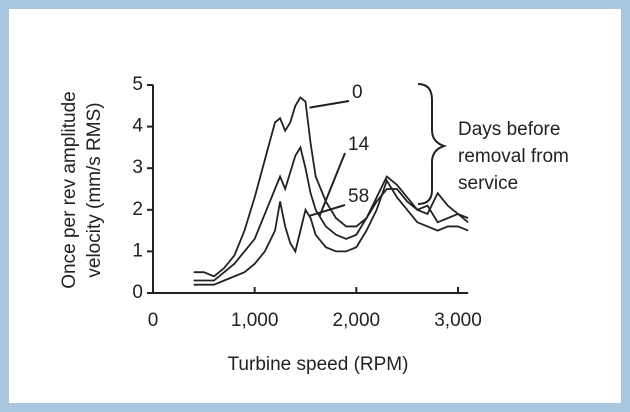 This screenshot has height=412, width=630. What do you see at coordinates (513, 156) in the screenshot?
I see `annotation: removal from` at bounding box center [513, 156].